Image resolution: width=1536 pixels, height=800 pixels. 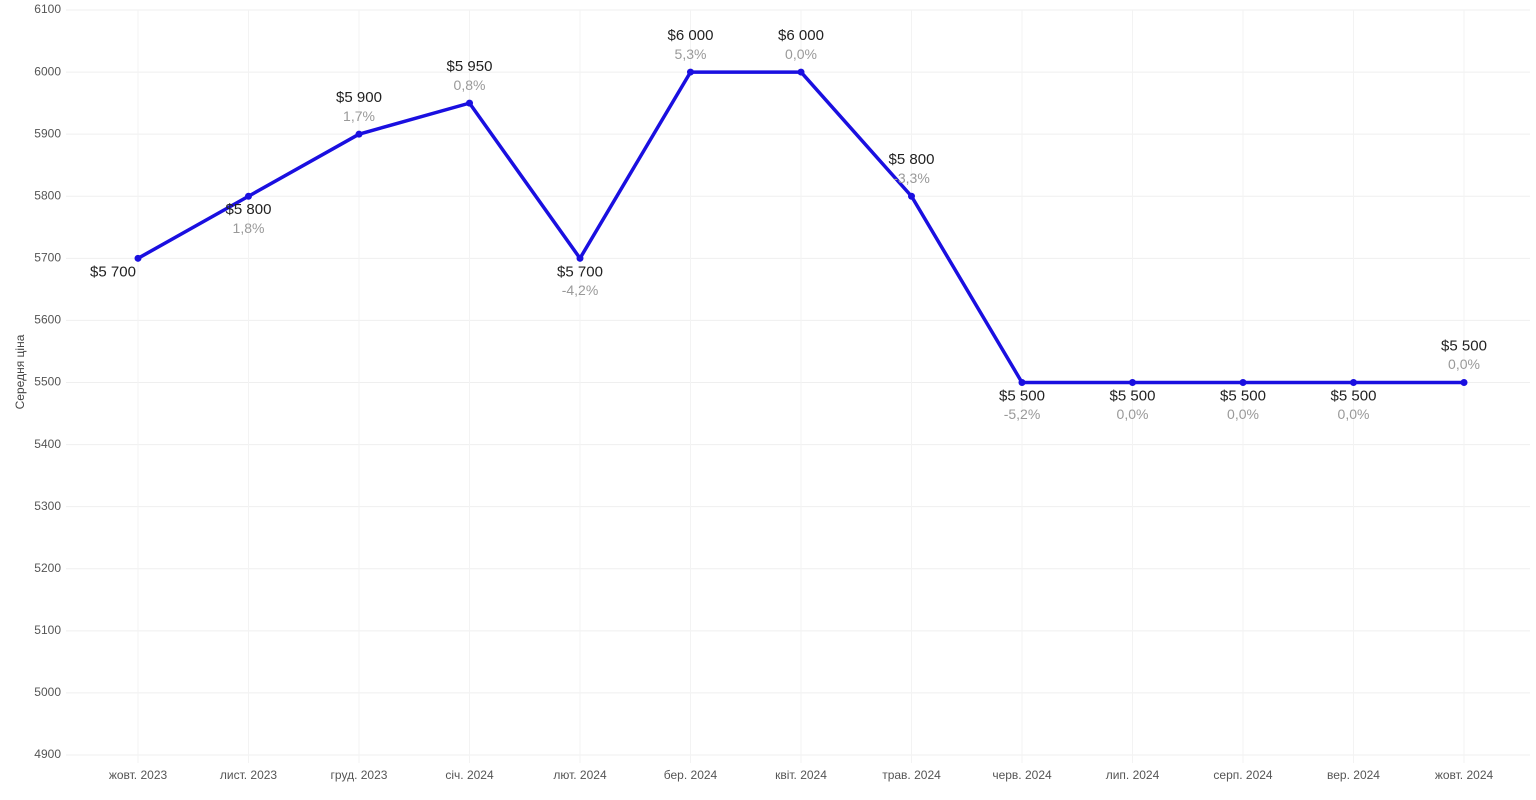 What do you see at coordinates (801, 775) in the screenshot?
I see `x-tick-label: квіт. 2024` at bounding box center [801, 775].